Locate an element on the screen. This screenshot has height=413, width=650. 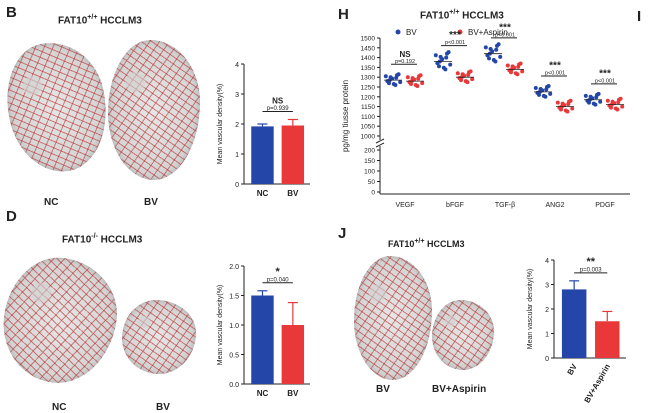
panel-letter-i: I is located at coordinates (639, 16).